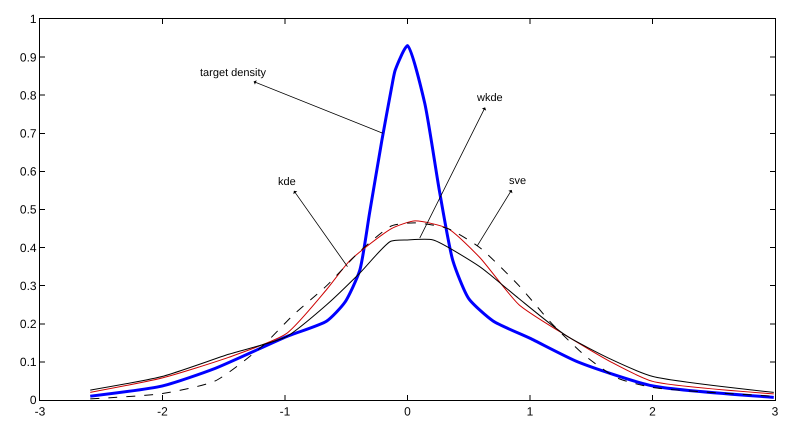  I want to click on y-tick-label: 0.3, so click(28, 285).